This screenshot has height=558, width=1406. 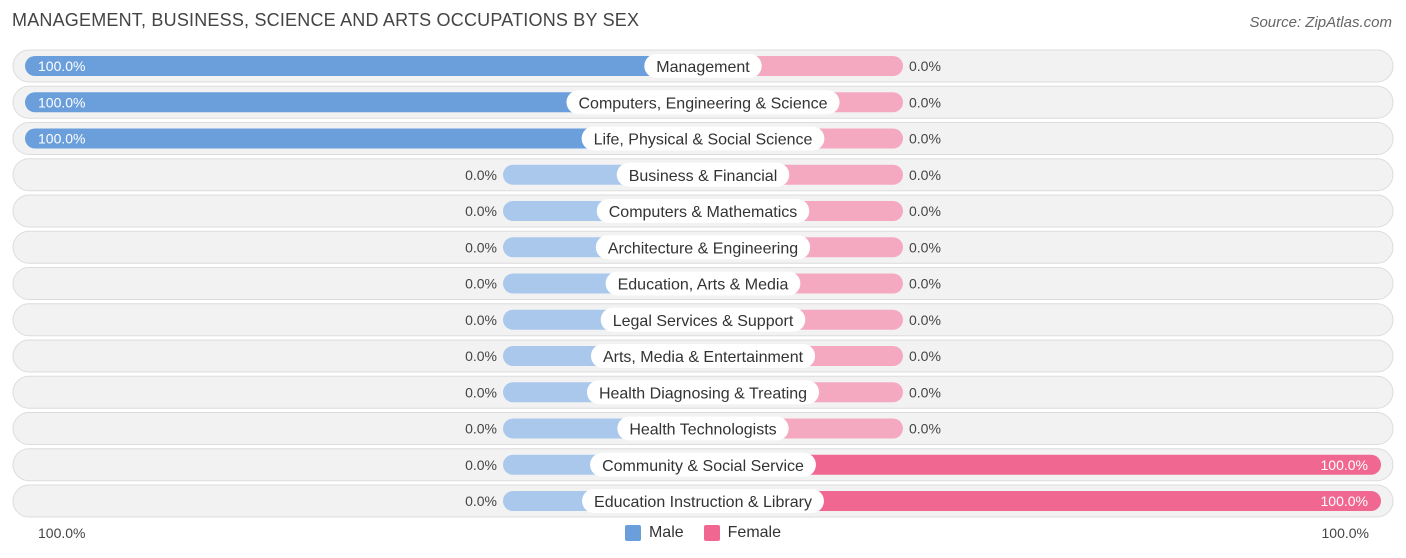 What do you see at coordinates (632, 533) in the screenshot?
I see `legend-swatch-male` at bounding box center [632, 533].